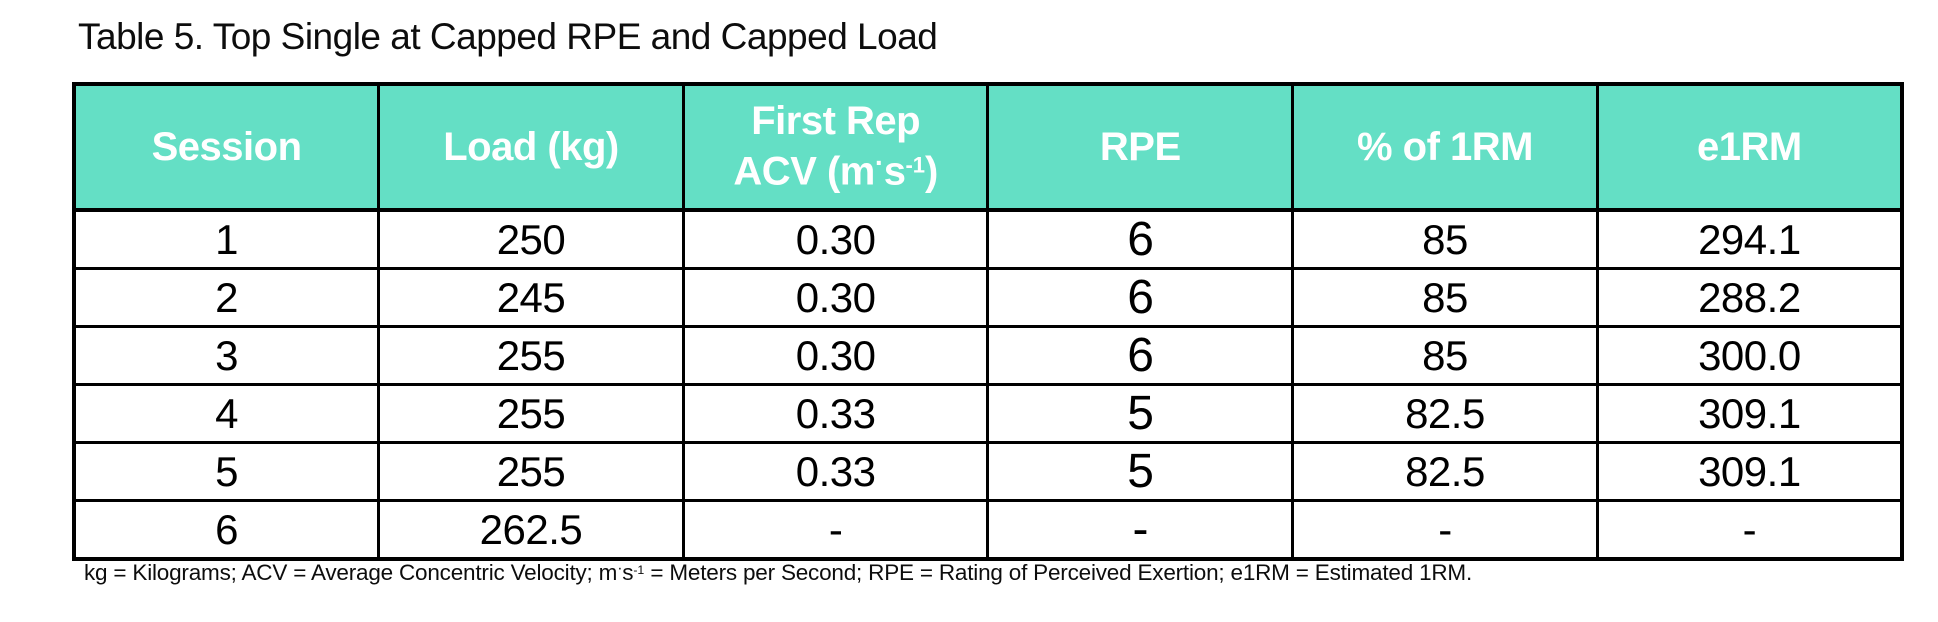 The width and height of the screenshot is (1938, 622). What do you see at coordinates (835, 147) in the screenshot?
I see `column-header-acv: First Rep ACV (m·s-1)` at bounding box center [835, 147].